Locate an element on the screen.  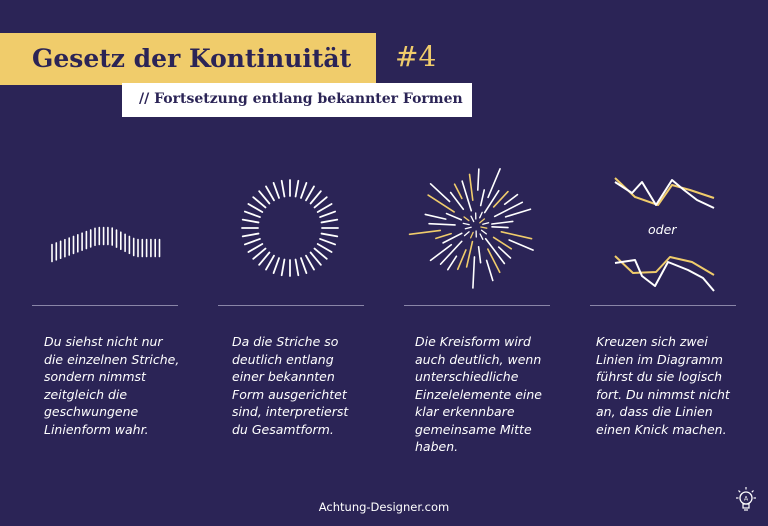
text-line: deutlich entlang is located at coordinates (290, 360).